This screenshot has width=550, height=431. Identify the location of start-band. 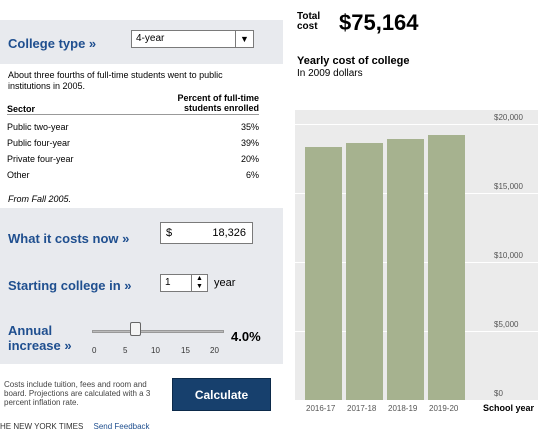
(141, 289).